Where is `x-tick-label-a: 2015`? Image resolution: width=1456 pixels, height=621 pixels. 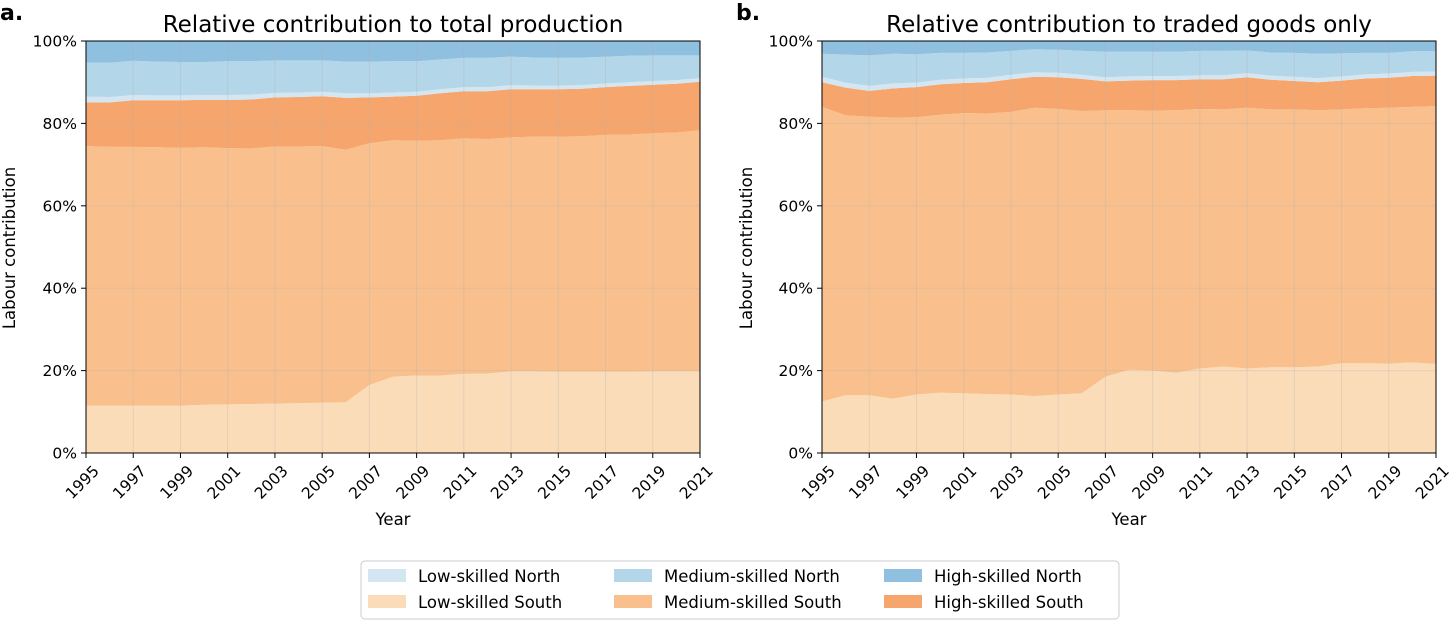 x-tick-label-a: 2015 is located at coordinates (554, 482).